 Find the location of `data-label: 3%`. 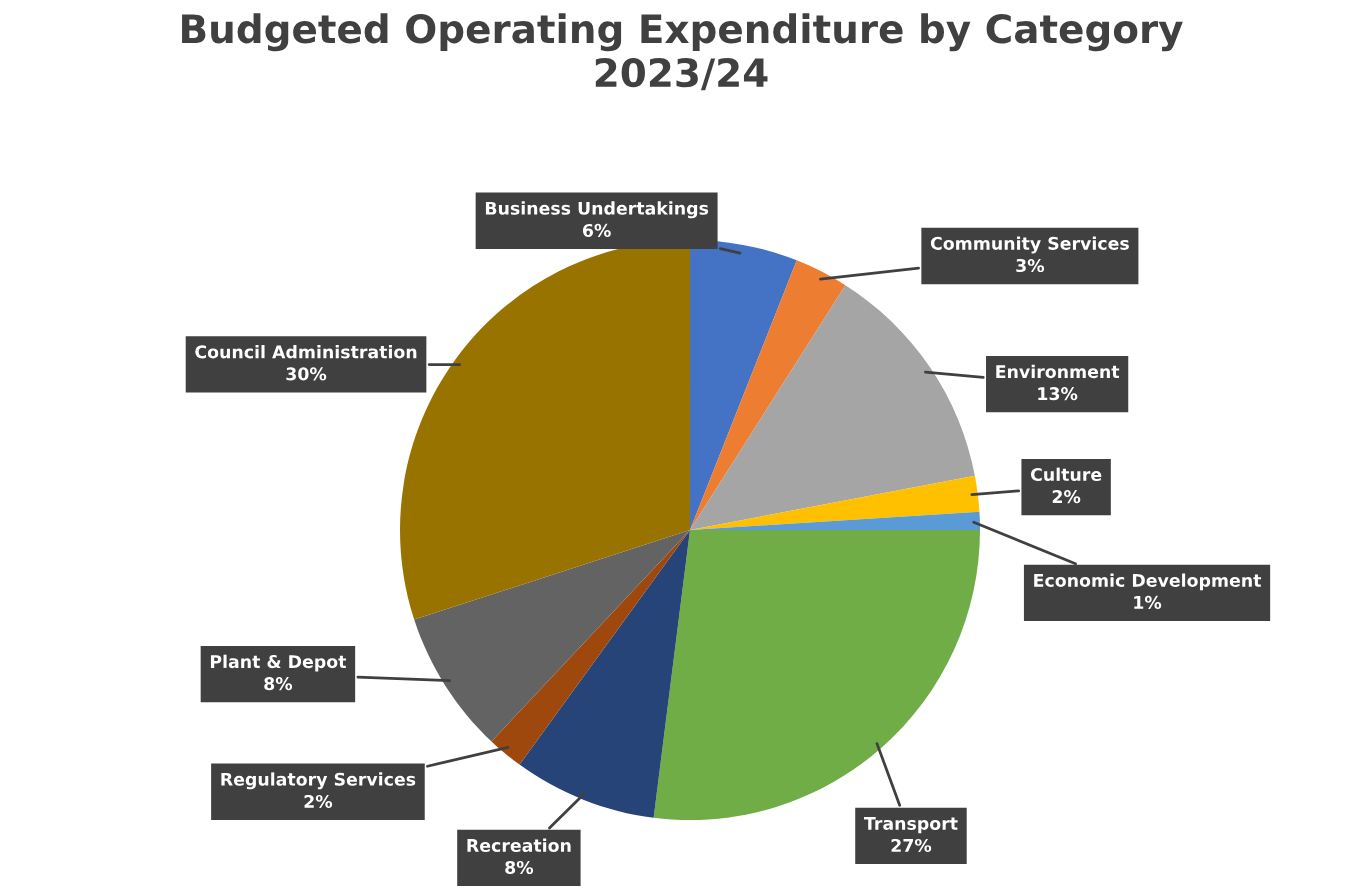

data-label: 3% is located at coordinates (1030, 265).